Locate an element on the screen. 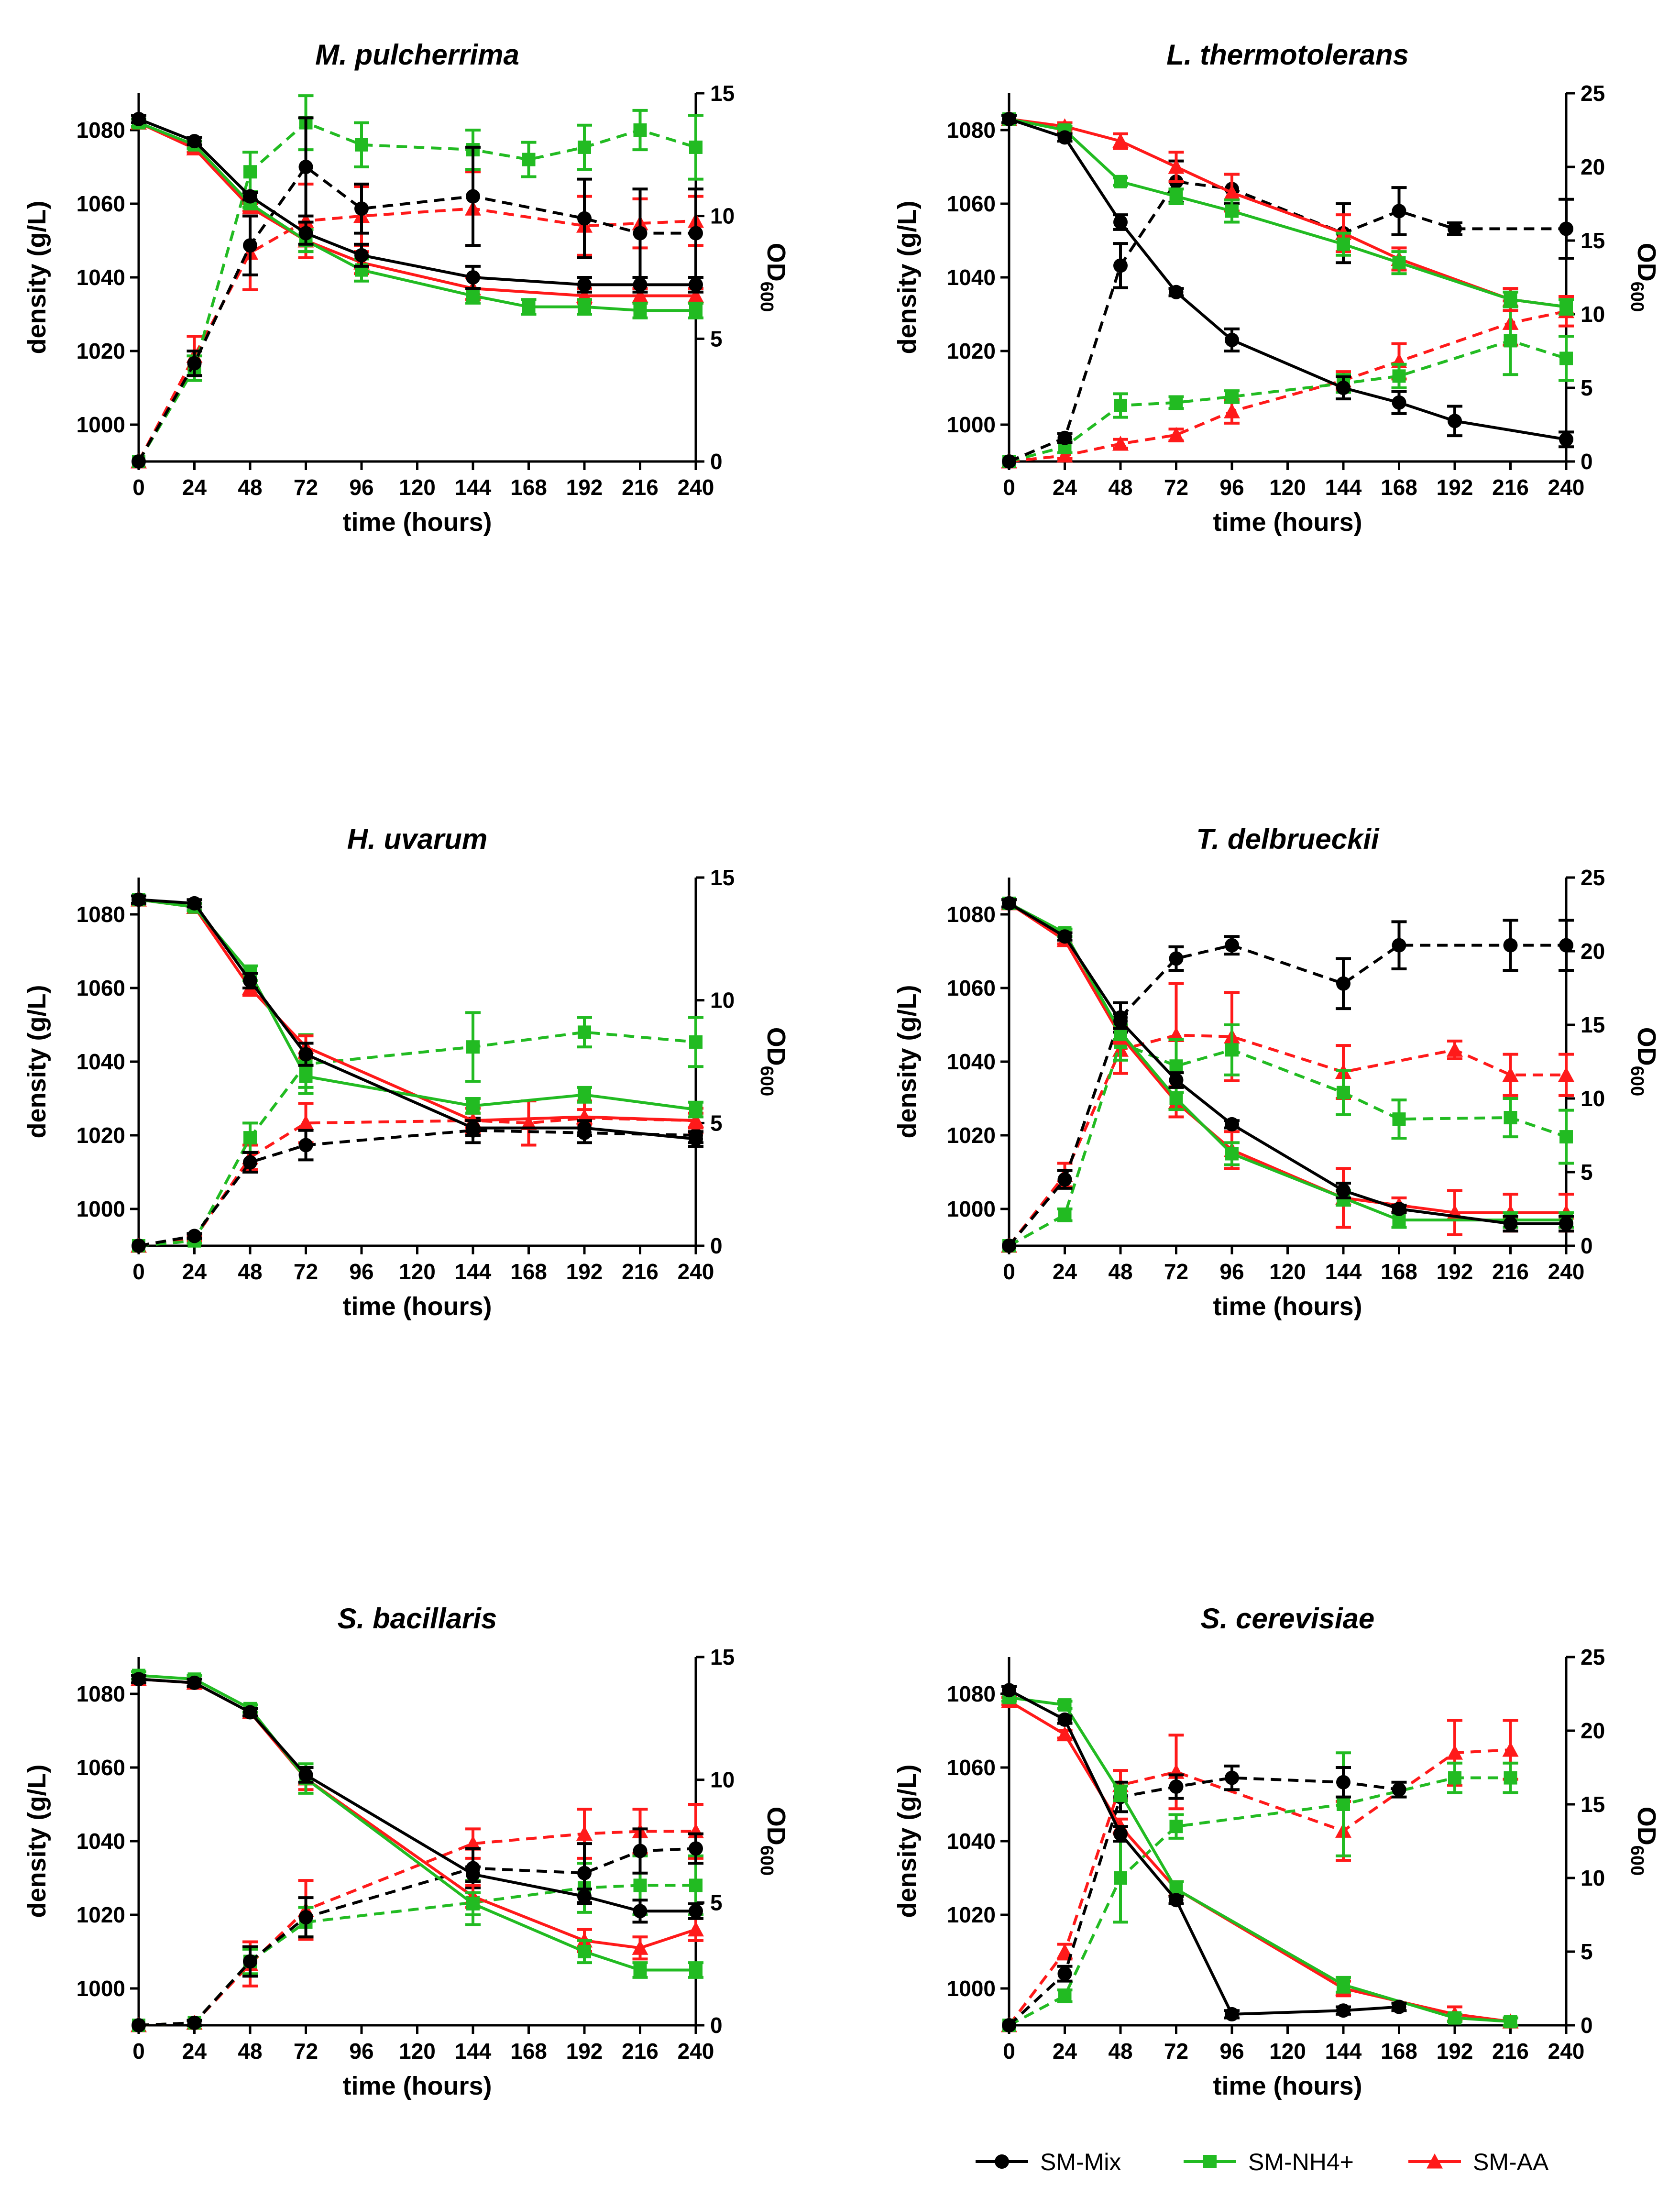 The height and width of the screenshot is (2196, 1680). density-series-sm-mix is located at coordinates (417, 202).